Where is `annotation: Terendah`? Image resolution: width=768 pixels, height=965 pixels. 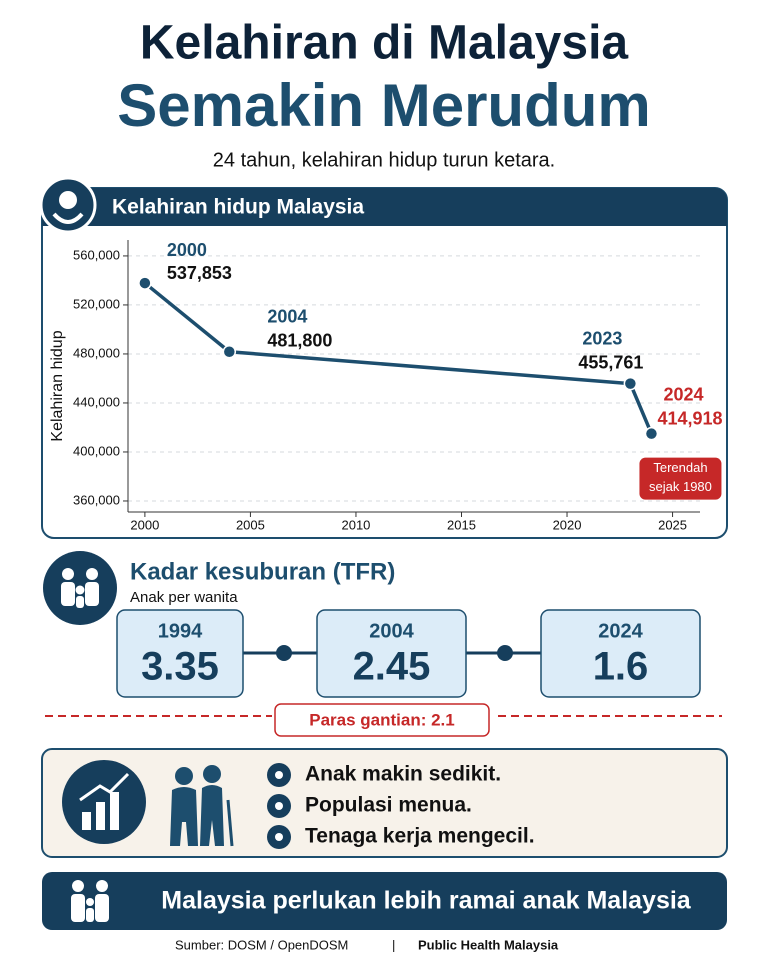
annotation: Terendah is located at coordinates (680, 467).